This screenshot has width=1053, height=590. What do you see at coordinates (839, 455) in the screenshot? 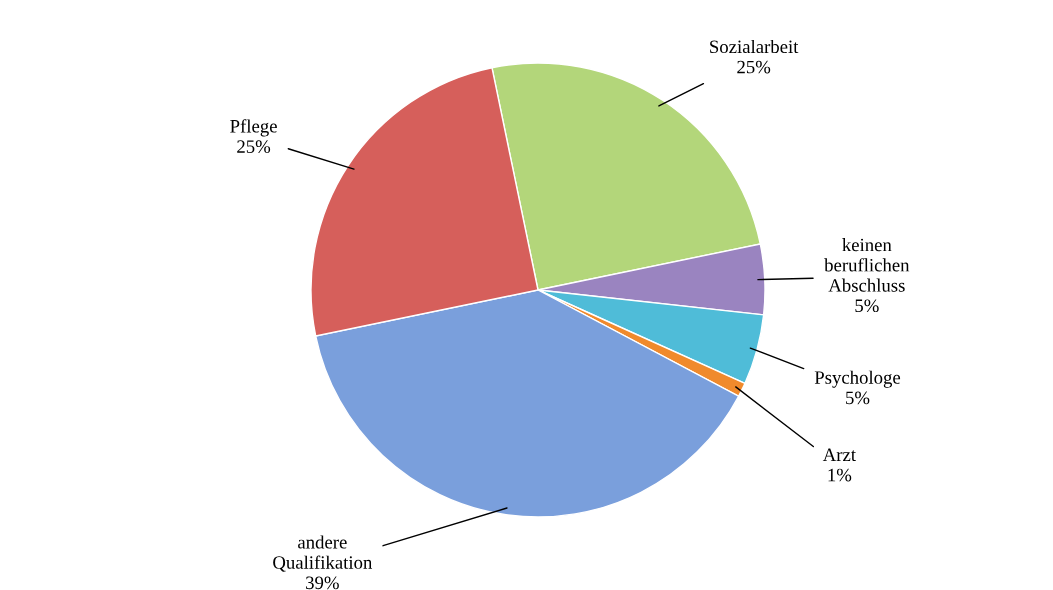
I see `slice-label: Arzt` at bounding box center [839, 455].